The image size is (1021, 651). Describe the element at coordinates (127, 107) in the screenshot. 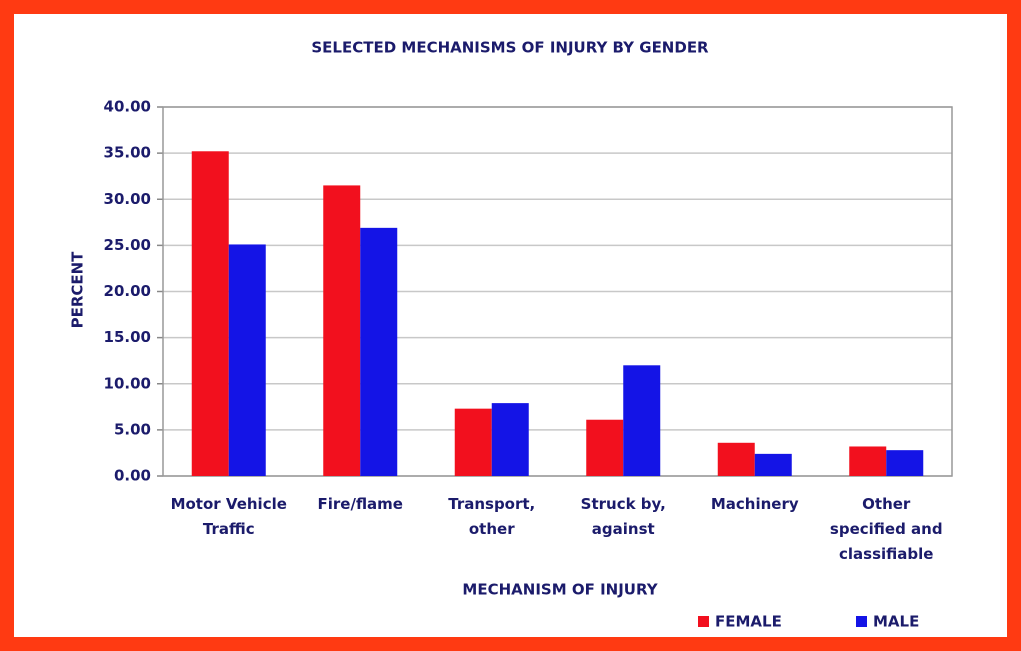

I see `y-tick-label: 40.00` at that location.